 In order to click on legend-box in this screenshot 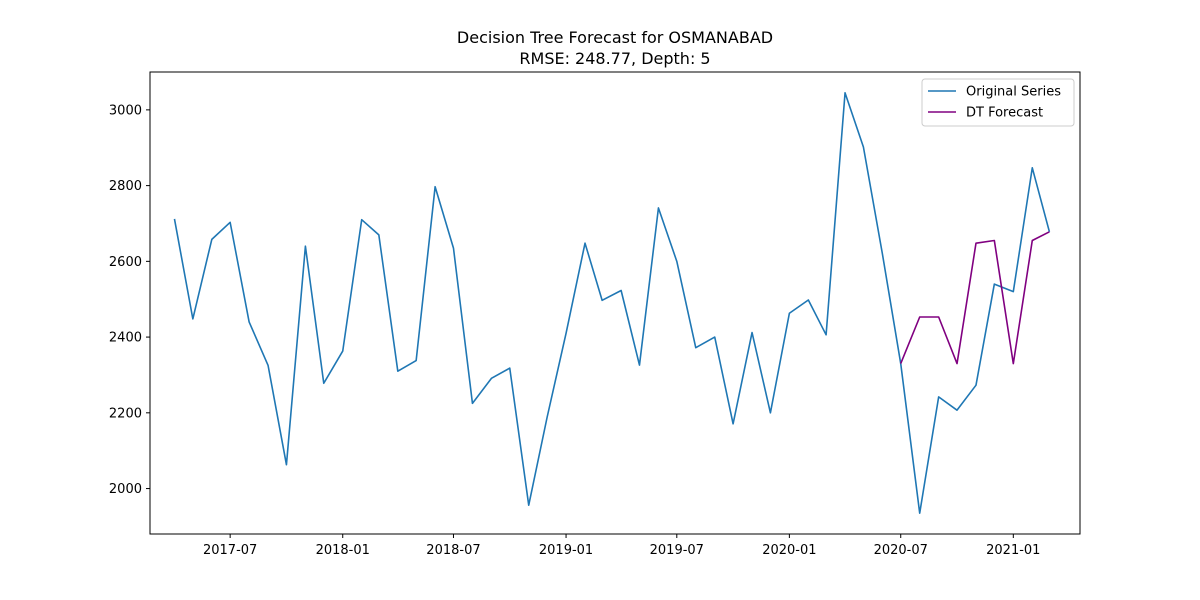, I will do `click(998, 102)`.